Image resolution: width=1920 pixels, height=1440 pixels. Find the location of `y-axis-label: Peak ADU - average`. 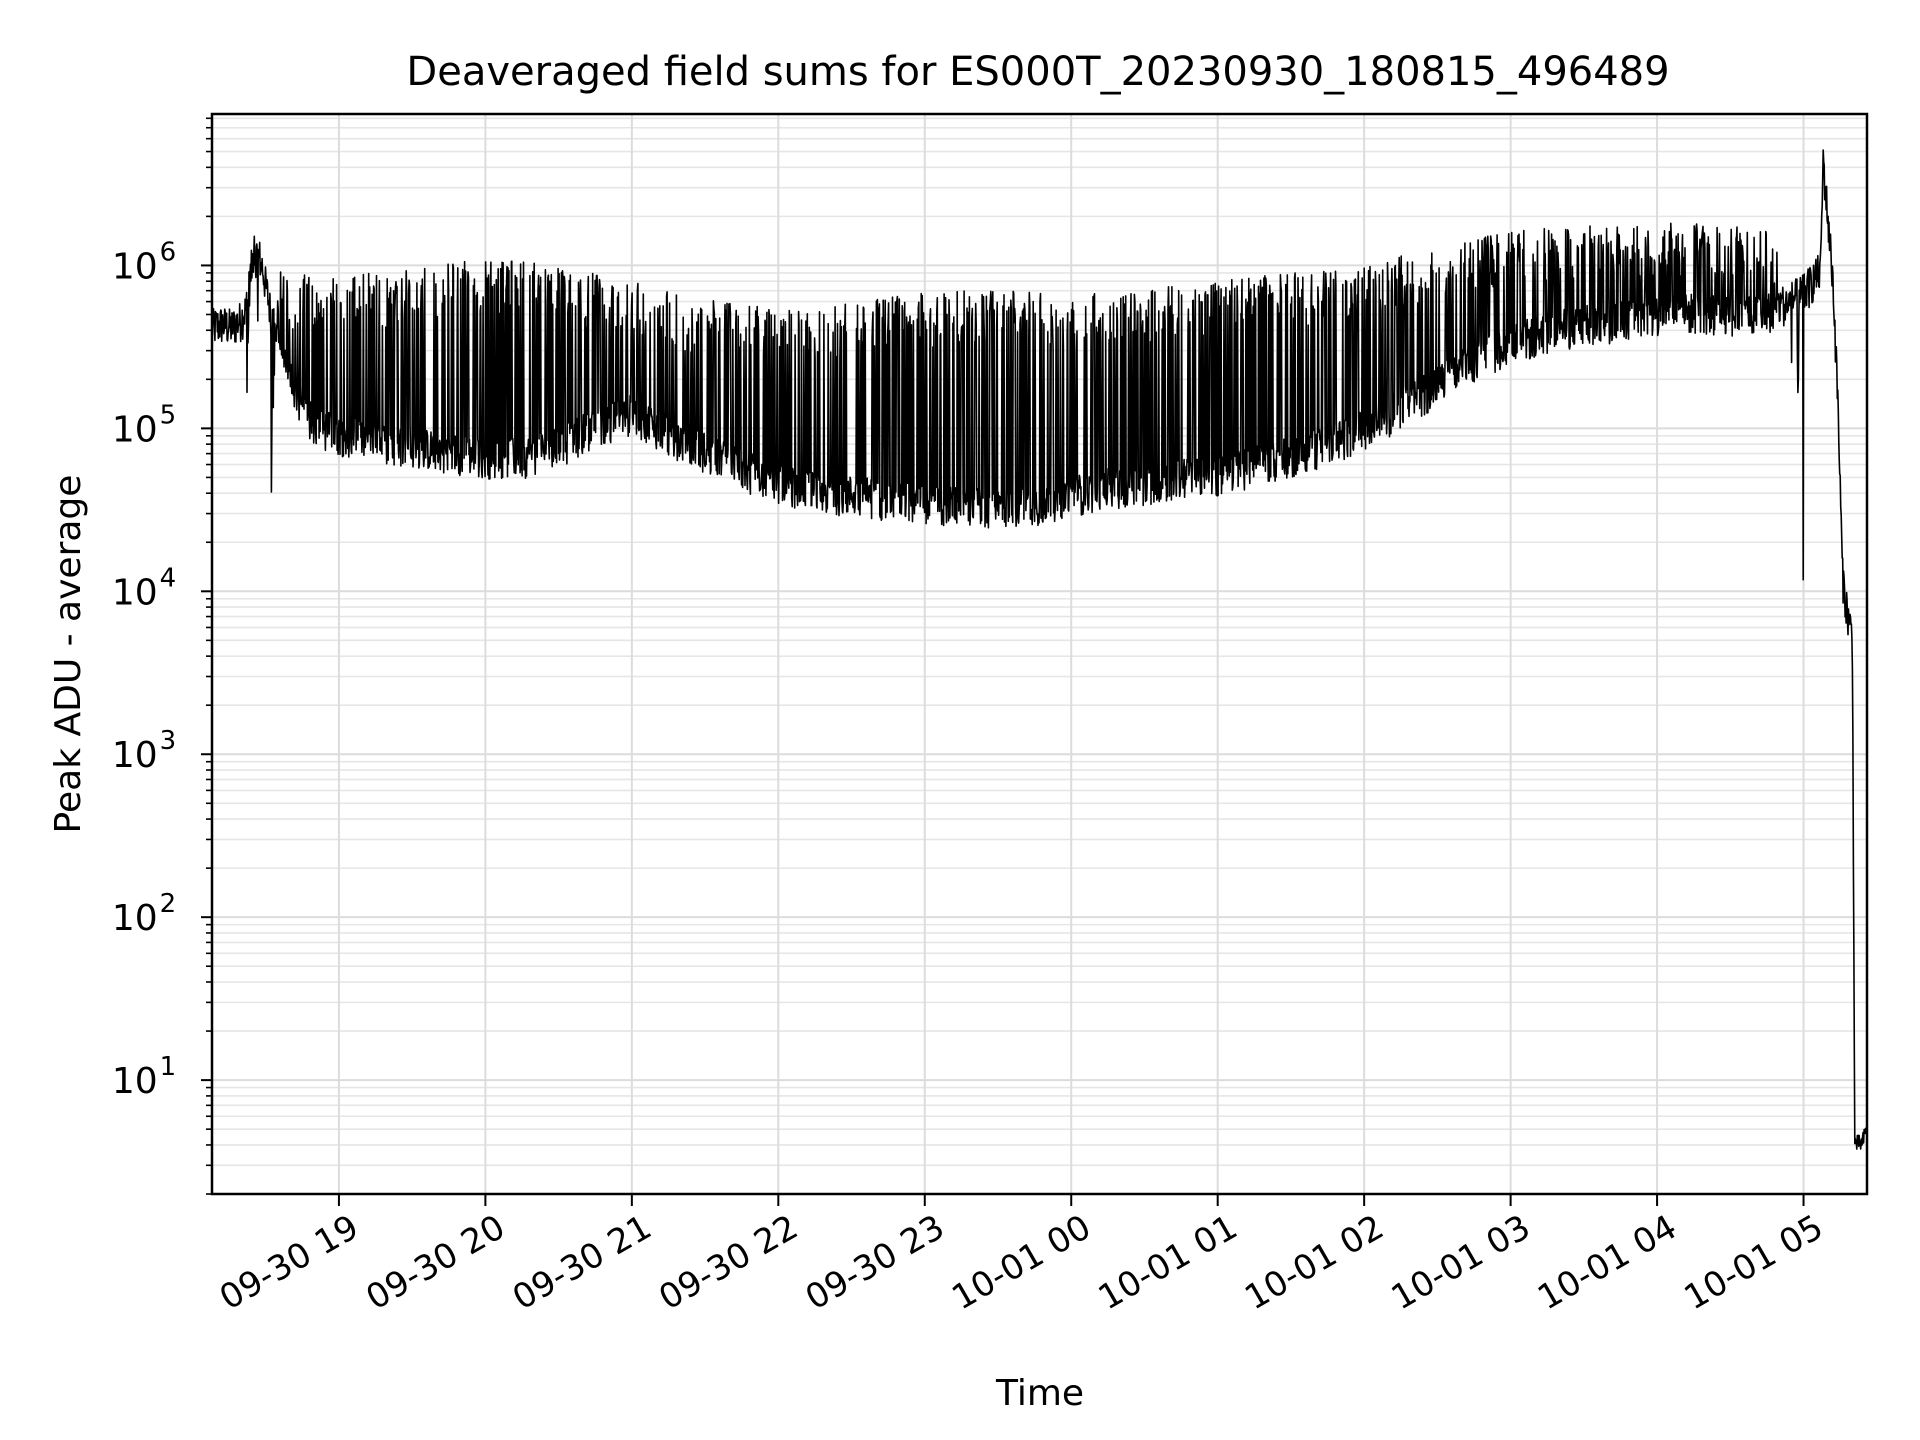

y-axis-label: Peak ADU - average is located at coordinates (68, 654).